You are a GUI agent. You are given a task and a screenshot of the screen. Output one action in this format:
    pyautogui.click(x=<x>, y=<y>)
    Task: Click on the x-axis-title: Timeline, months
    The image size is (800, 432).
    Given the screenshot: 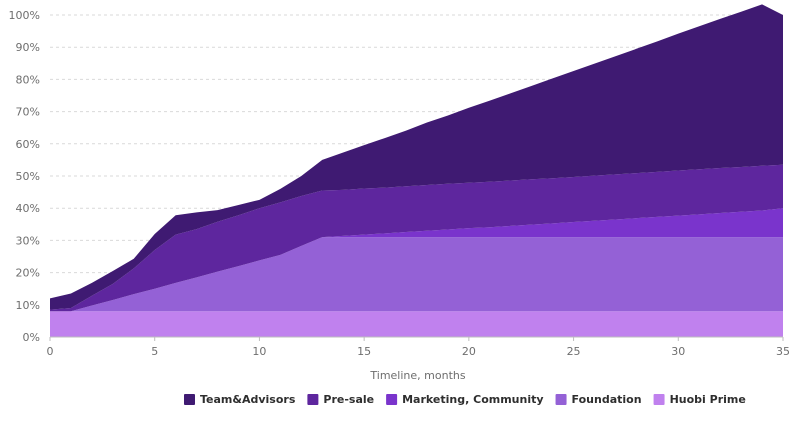 What is the action you would take?
    pyautogui.click(x=417, y=375)
    